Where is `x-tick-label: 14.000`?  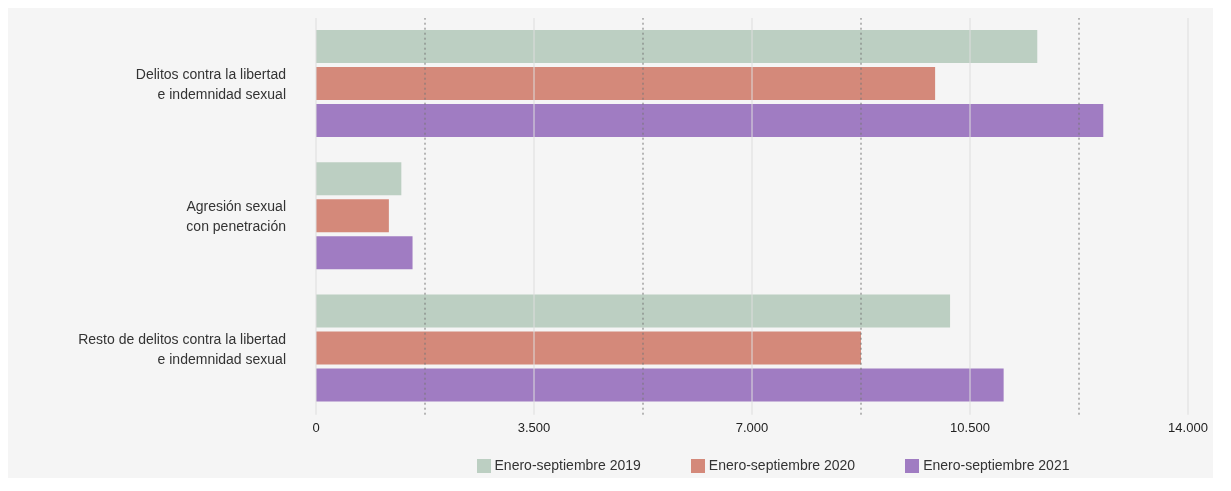 x-tick-label: 14.000 is located at coordinates (1188, 427).